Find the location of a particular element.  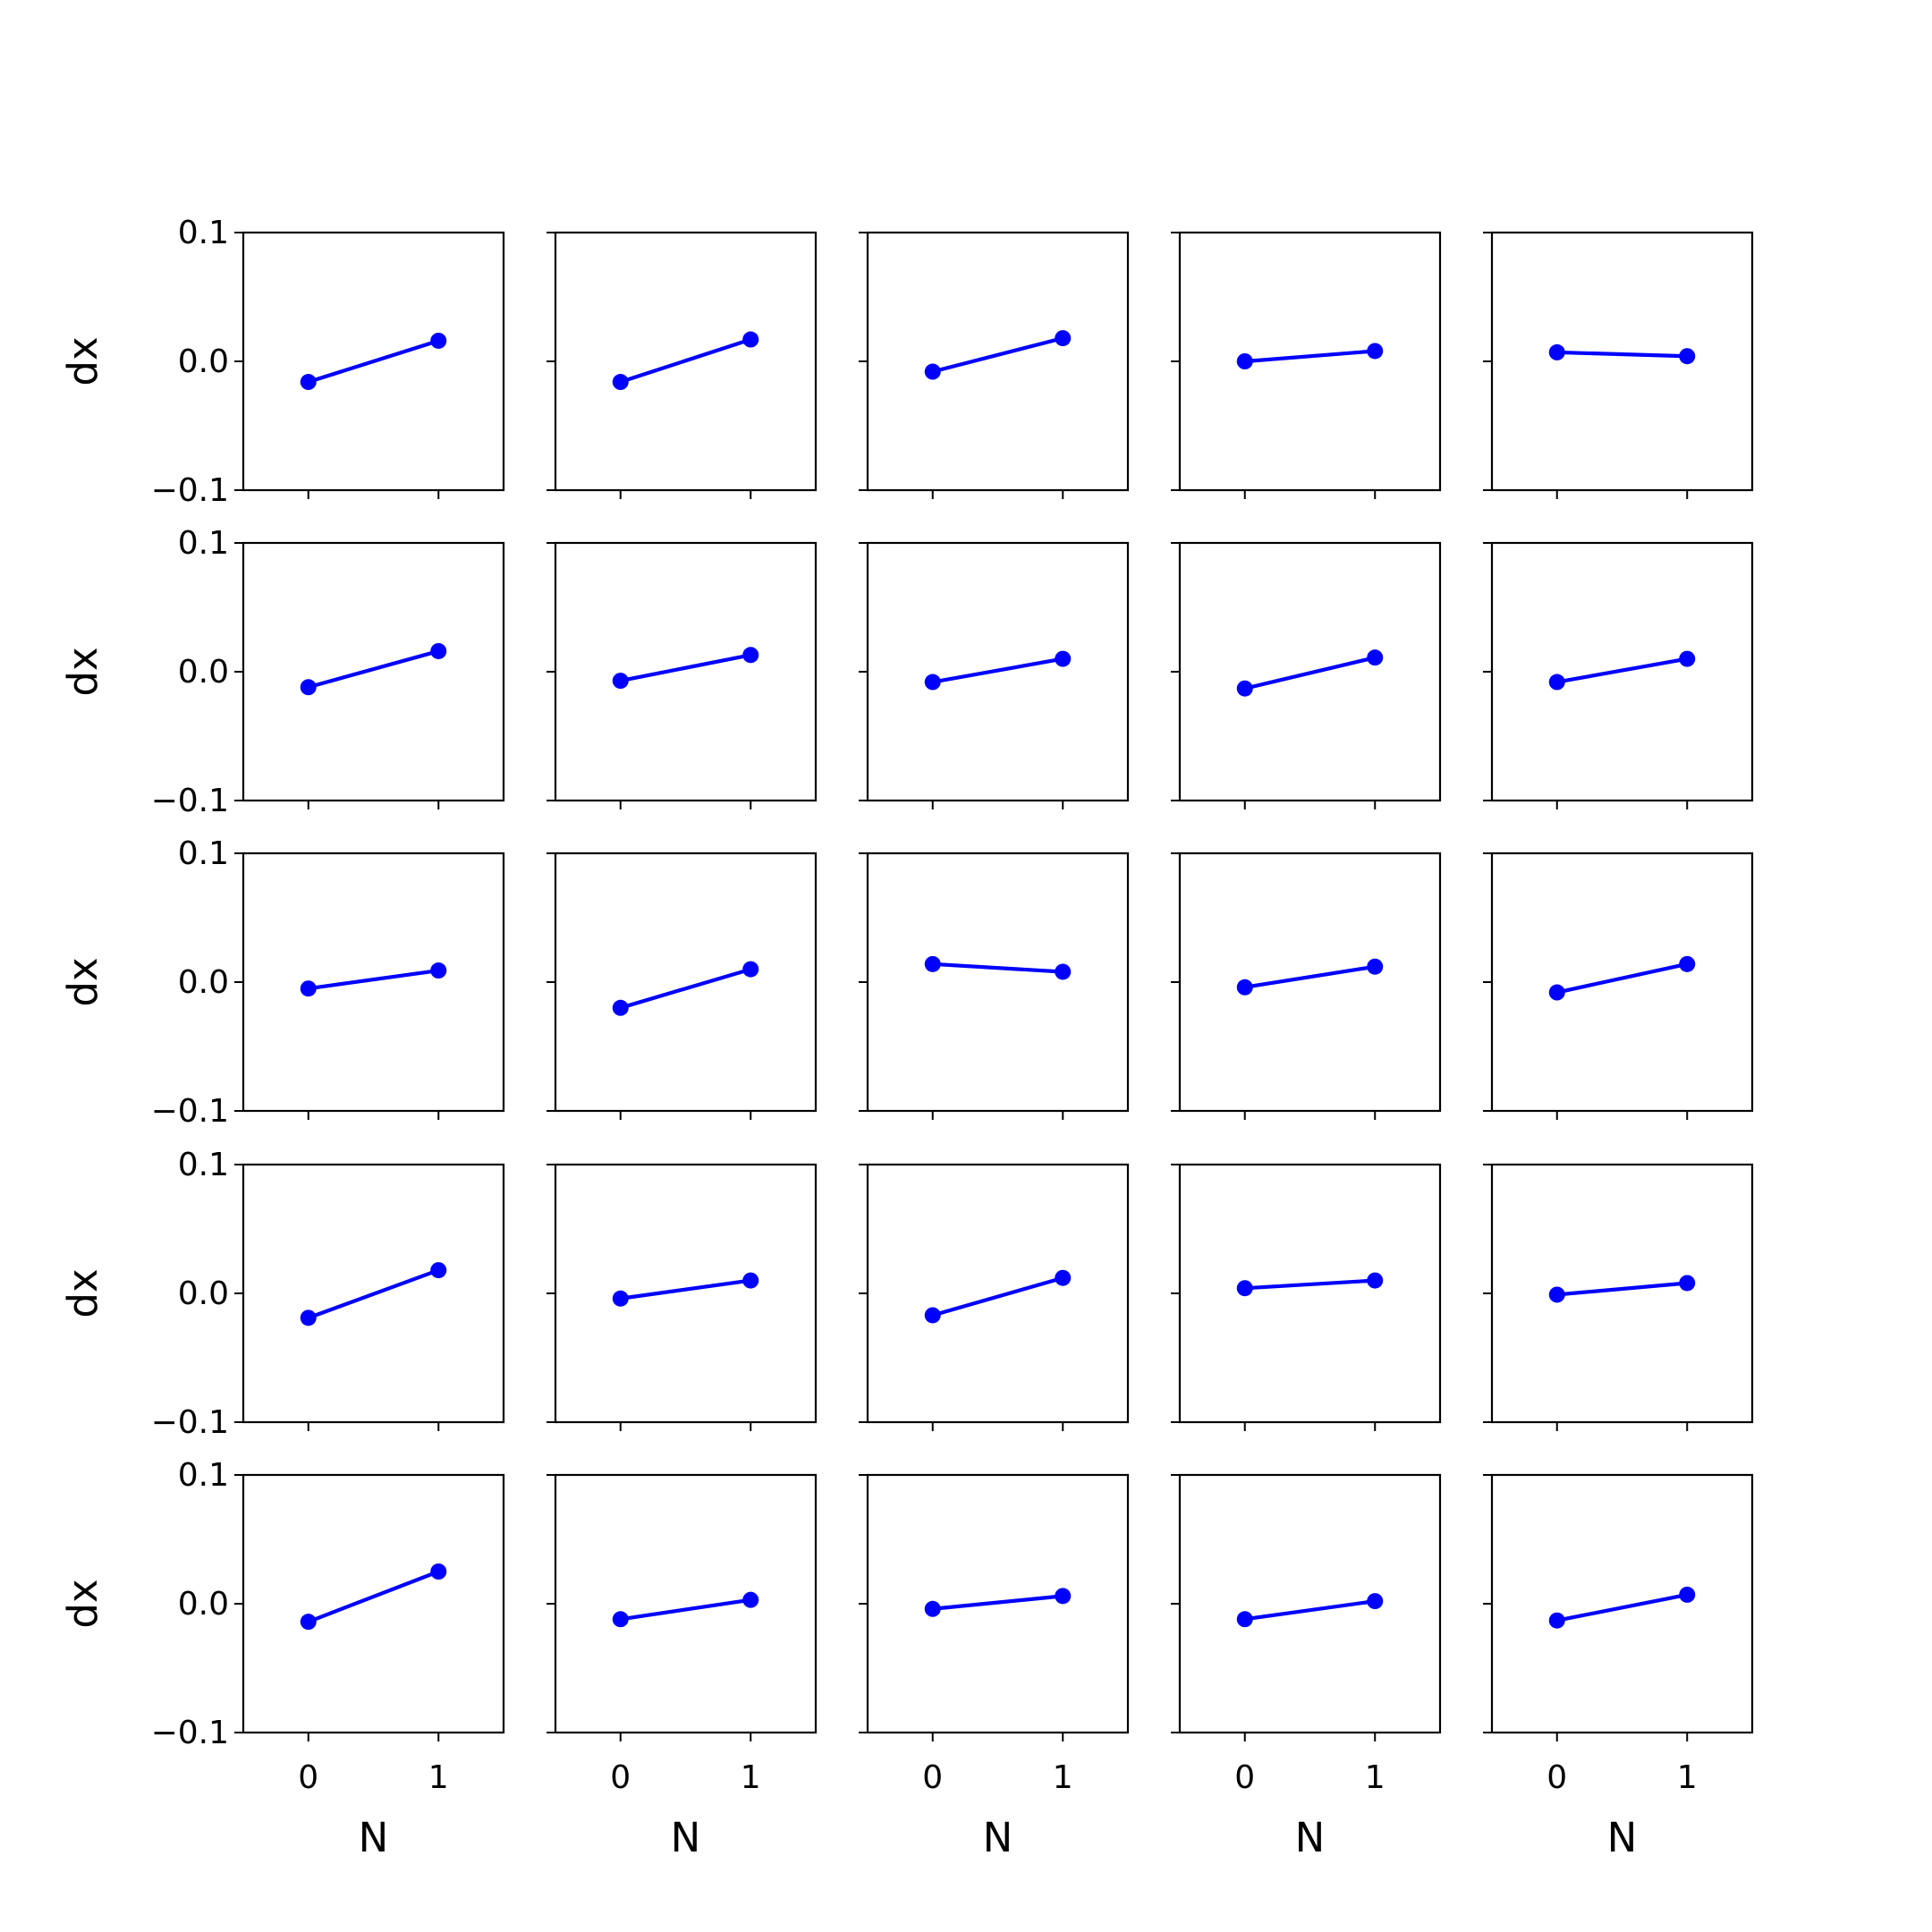

panel-frame-r1-c3 is located at coordinates (998, 361).